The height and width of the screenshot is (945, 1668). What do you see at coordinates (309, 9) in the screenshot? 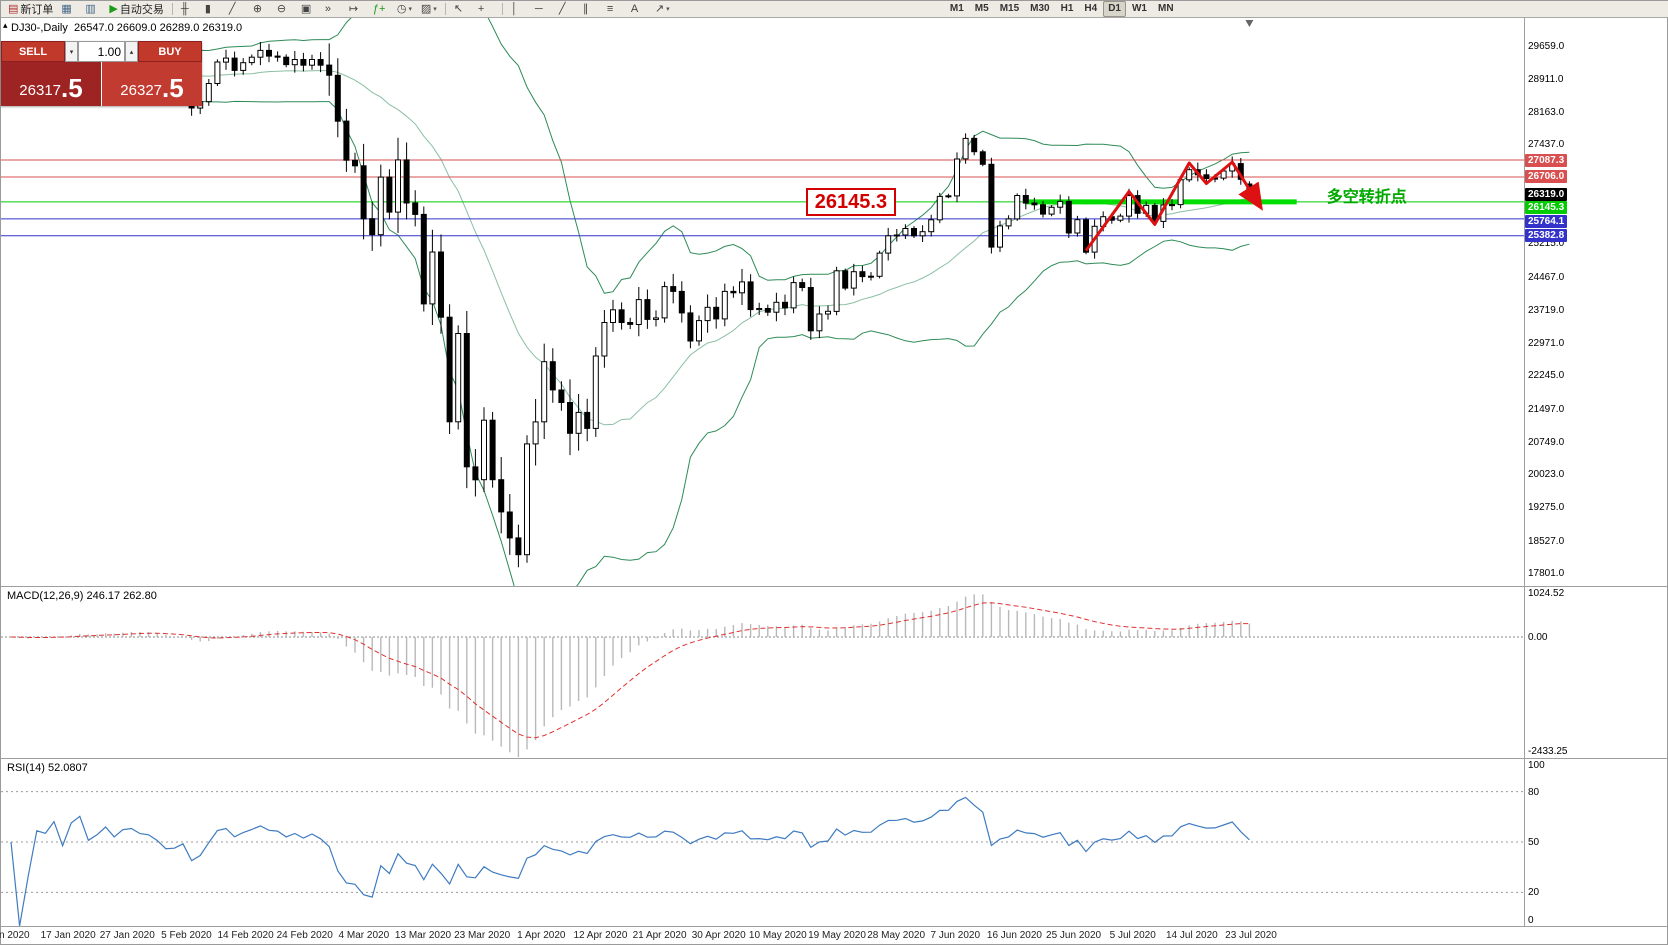
I see `tile-windows-button: ▣` at bounding box center [309, 9].